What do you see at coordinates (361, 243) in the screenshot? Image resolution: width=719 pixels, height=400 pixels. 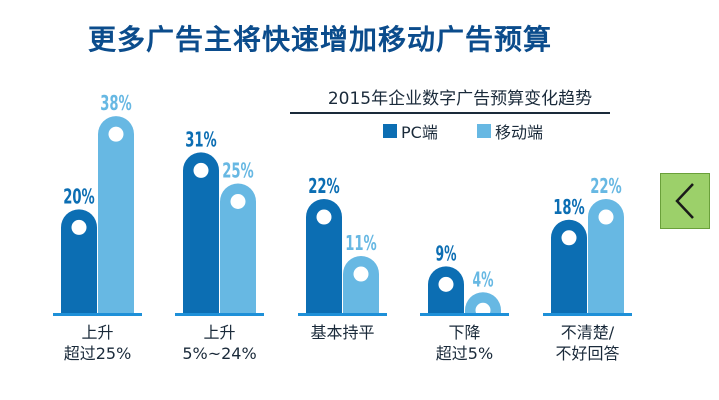 I see `data-label-mobile-2: 11%` at bounding box center [361, 243].